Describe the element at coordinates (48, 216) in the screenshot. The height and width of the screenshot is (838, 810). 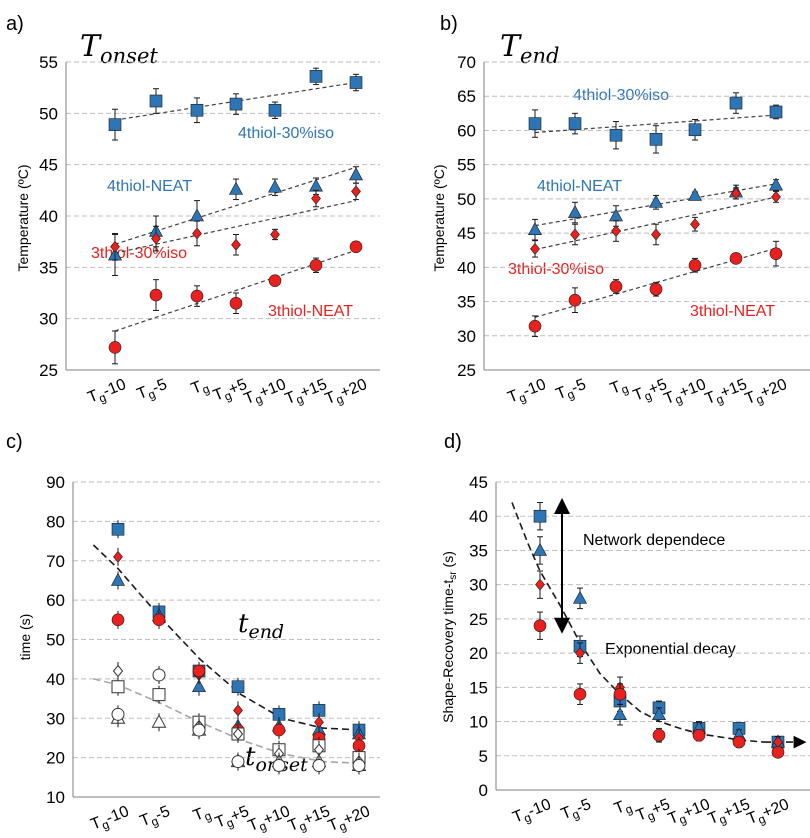
I see `y-tick-label: 40` at that location.